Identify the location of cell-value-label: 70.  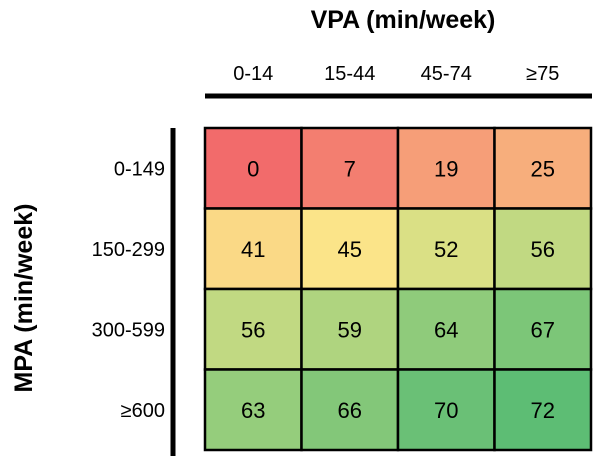
(446, 410).